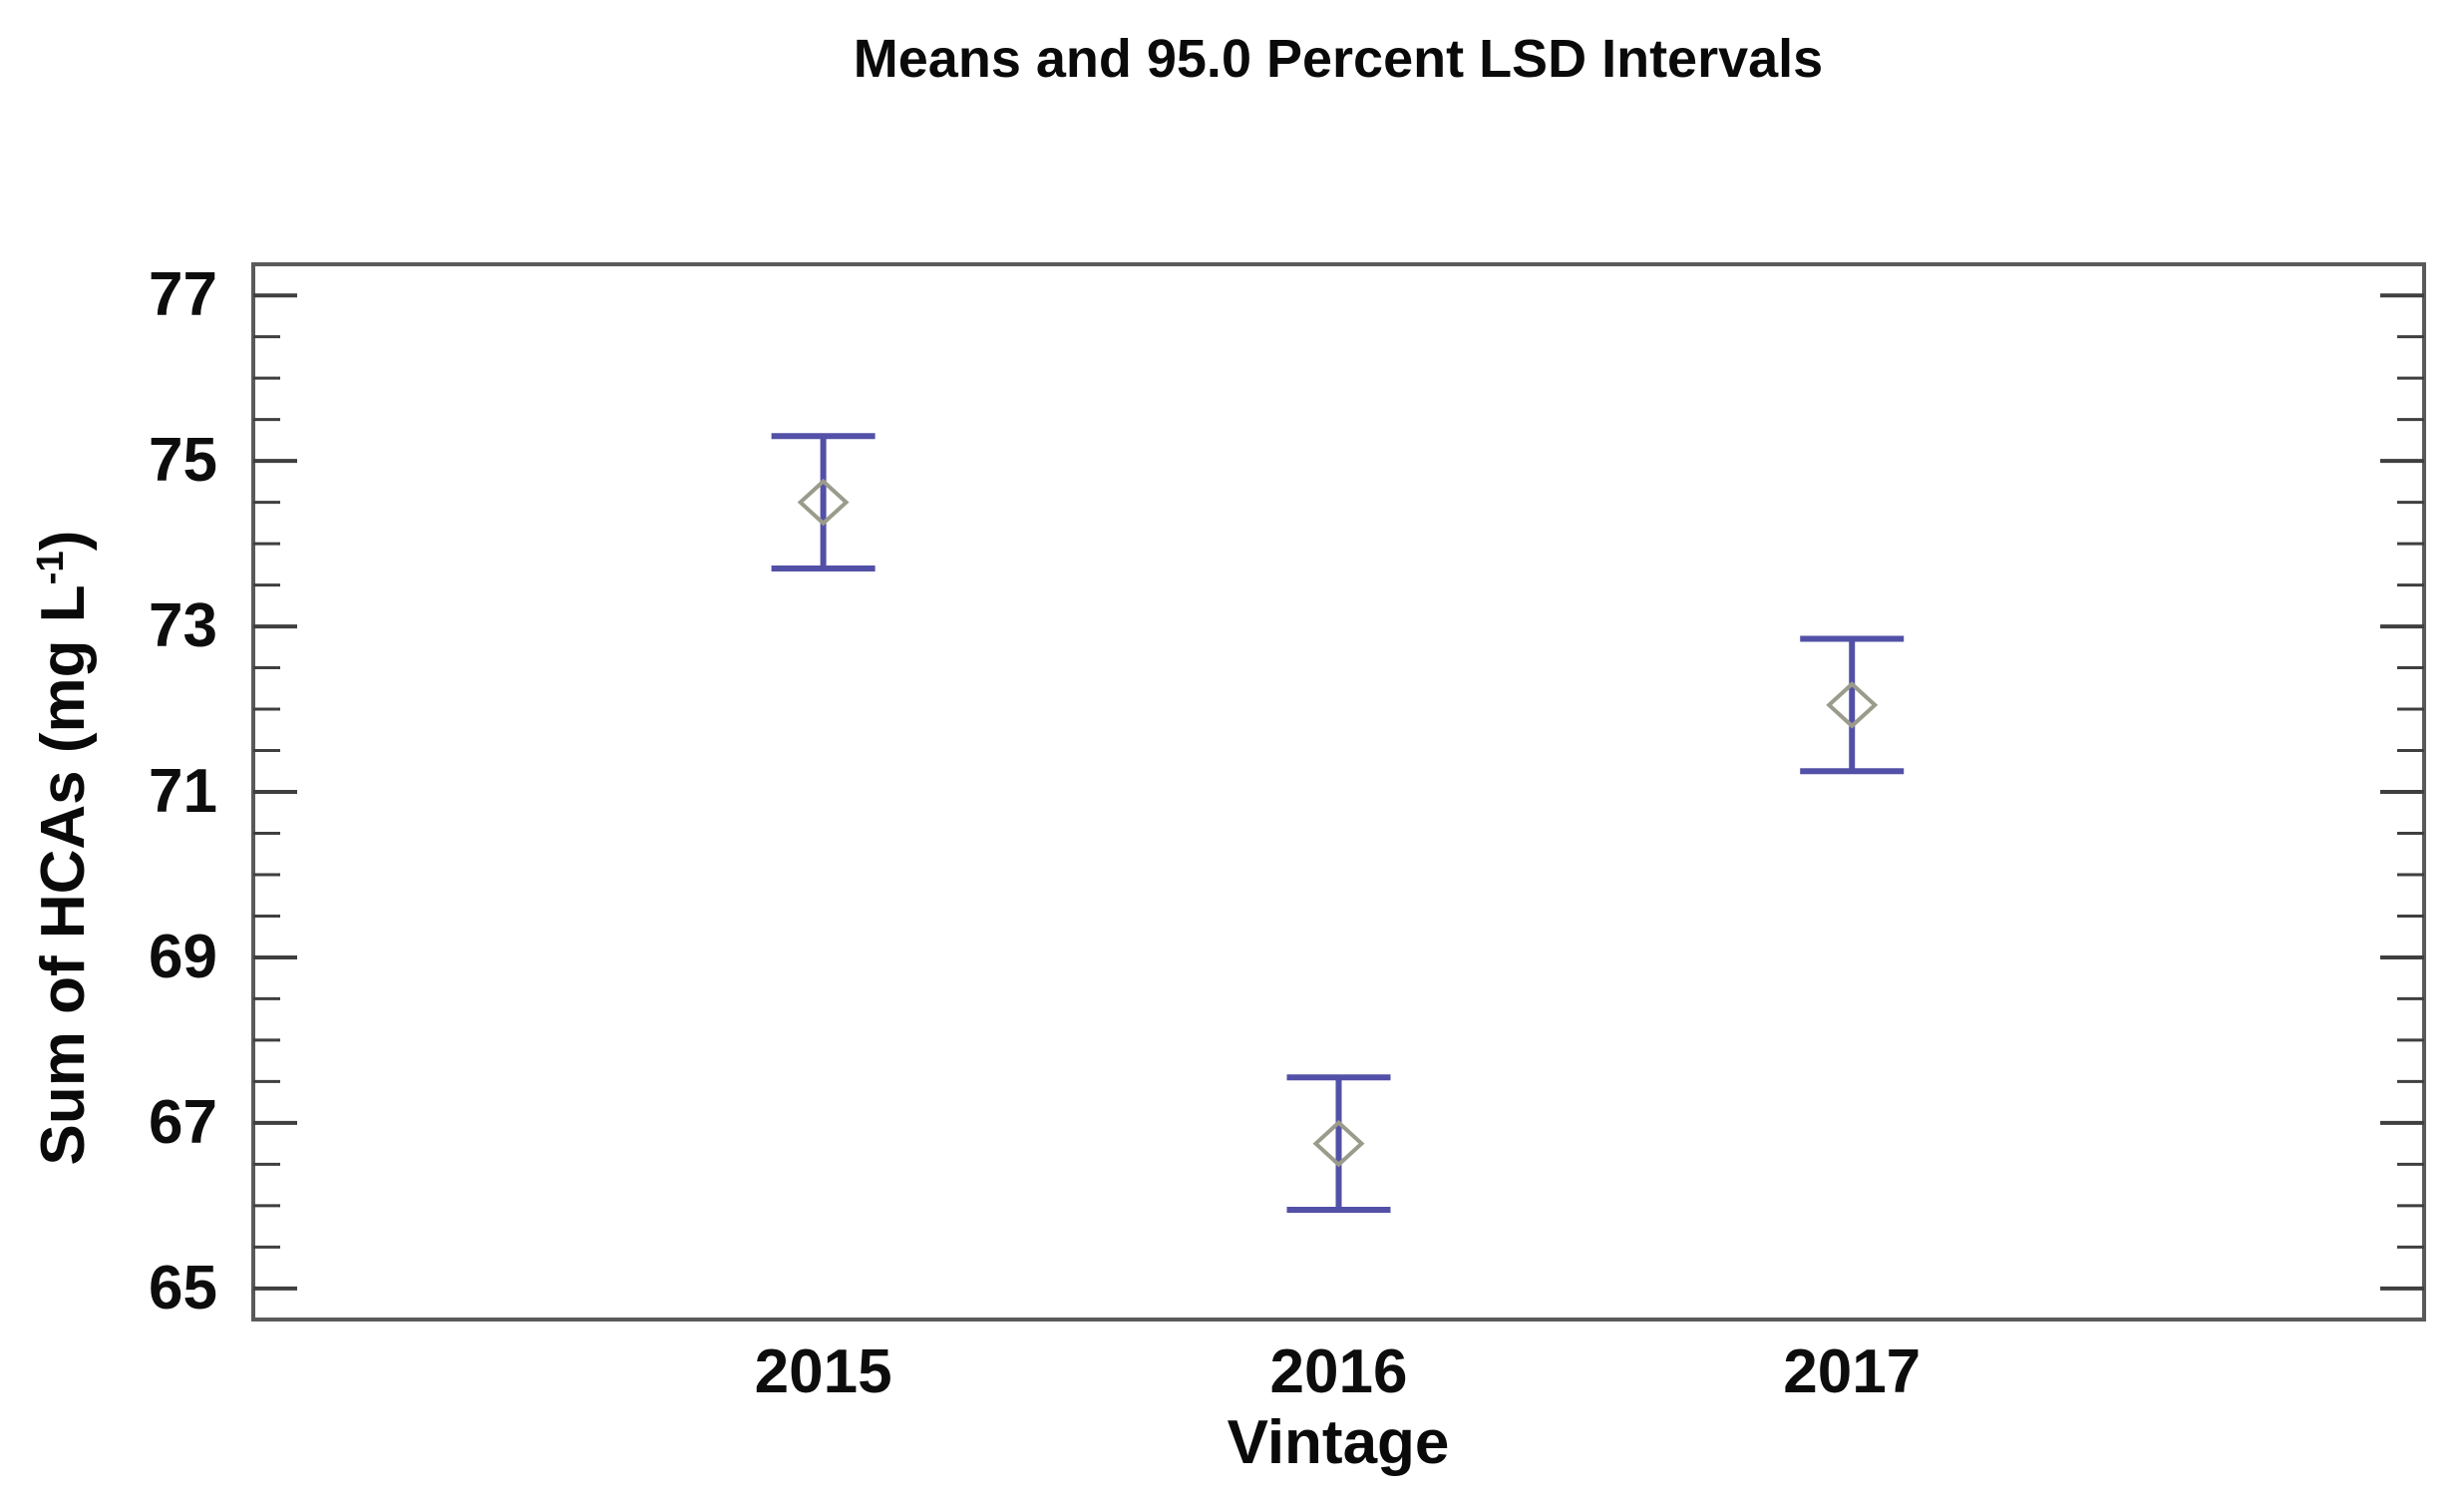 Image resolution: width=2464 pixels, height=1509 pixels. Describe the element at coordinates (183, 295) in the screenshot. I see `y-tick-label-77: 77` at that location.